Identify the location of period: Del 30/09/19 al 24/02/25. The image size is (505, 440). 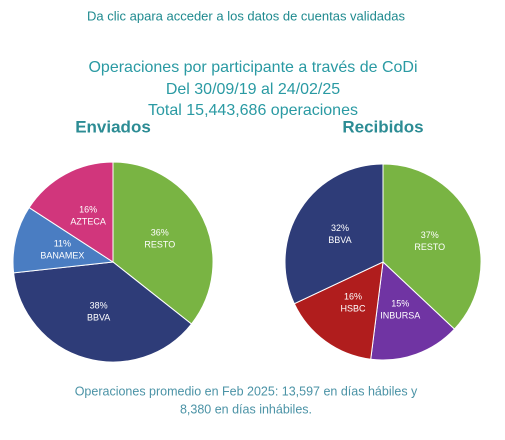
(253, 89).